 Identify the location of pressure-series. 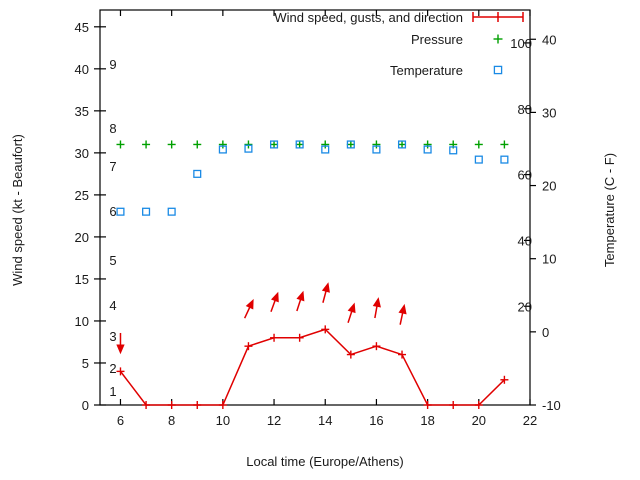
(312, 144).